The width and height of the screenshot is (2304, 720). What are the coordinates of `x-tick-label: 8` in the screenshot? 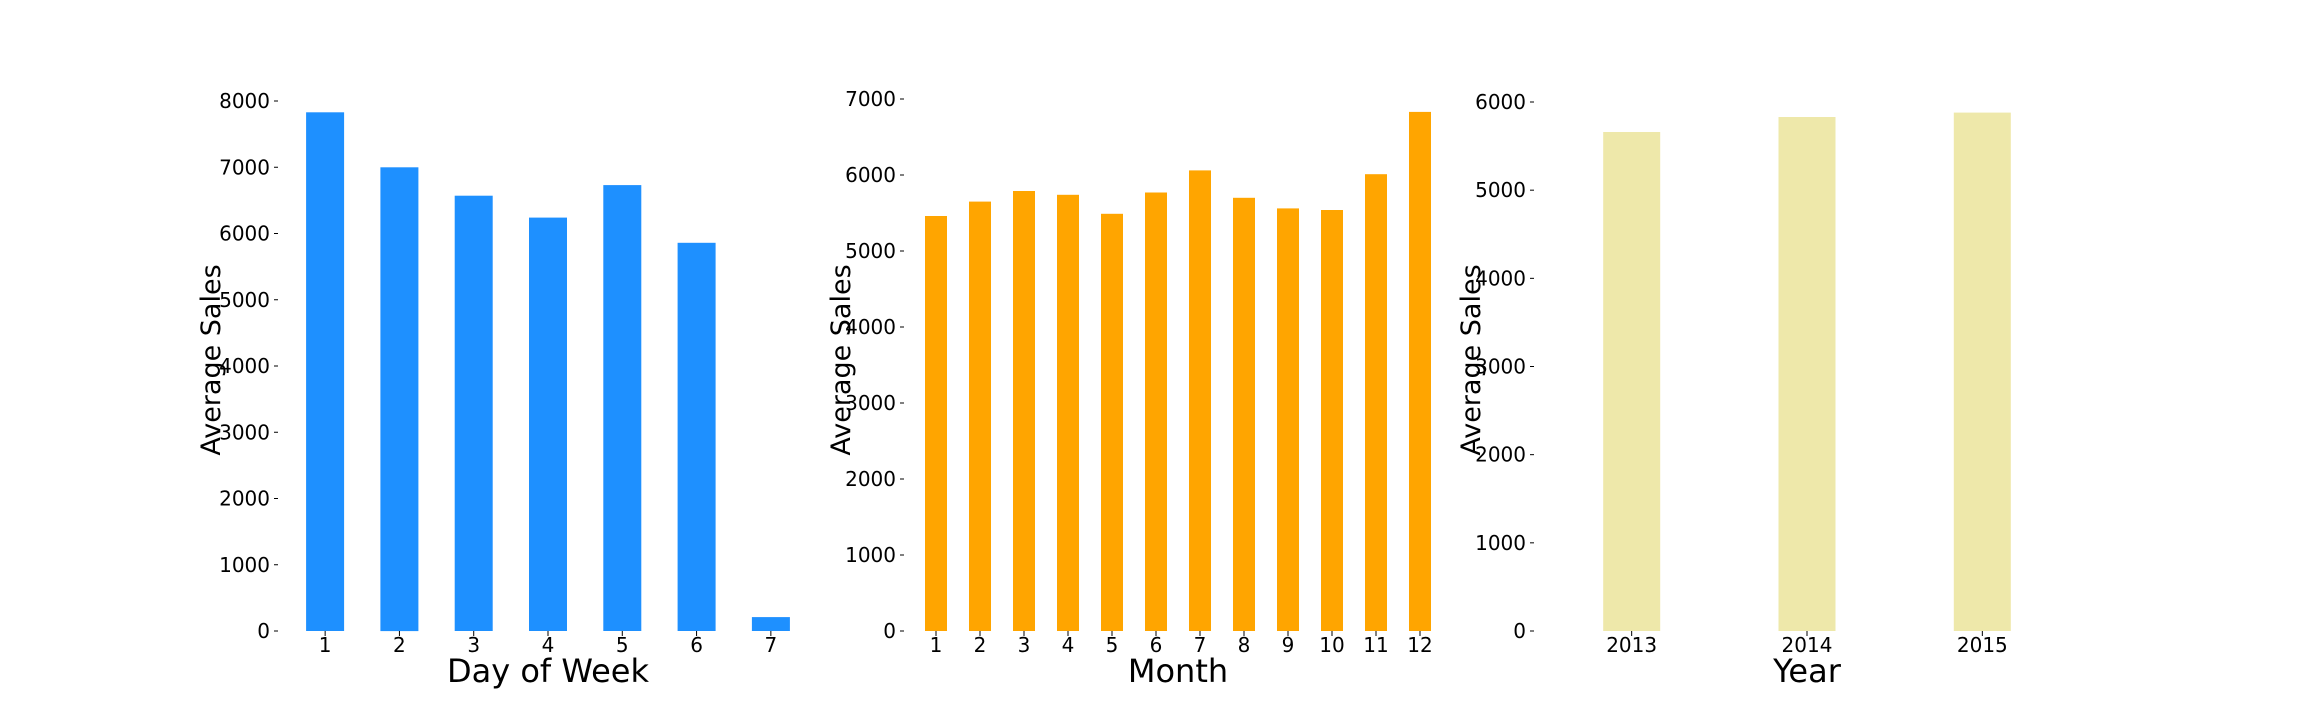 It's located at (1244, 645).